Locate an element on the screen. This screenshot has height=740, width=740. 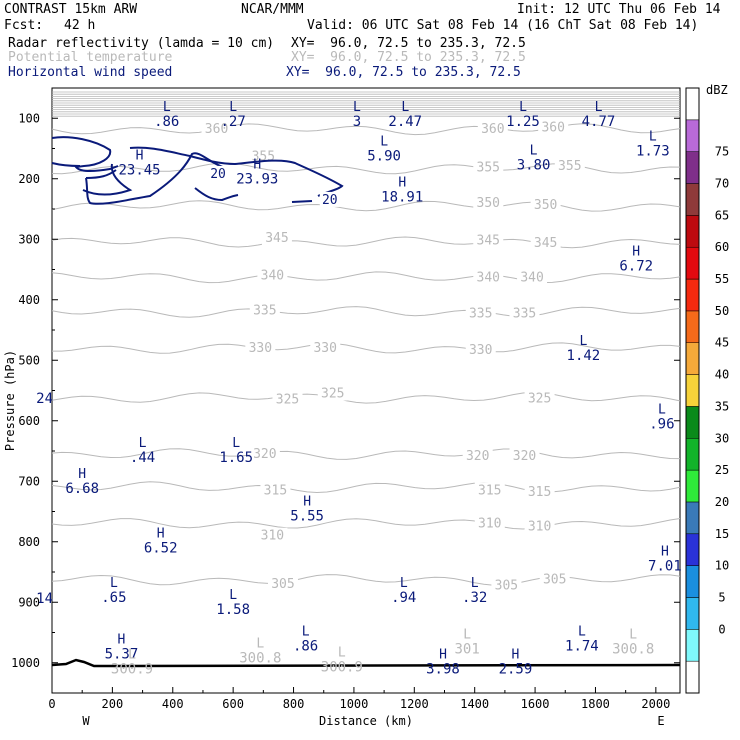
y-tick-label: 800 is located at coordinates (29, 542).